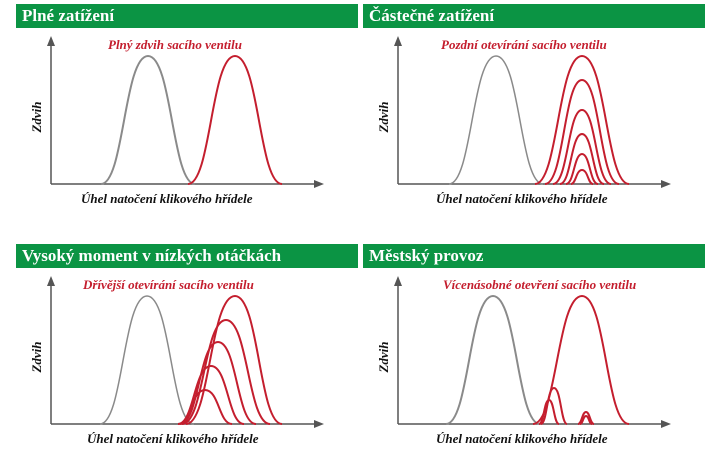 This screenshot has height=464, width=716. What do you see at coordinates (175, 44) in the screenshot?
I see `panel-subtitle: Plný zdvih sacího ventilu` at bounding box center [175, 44].